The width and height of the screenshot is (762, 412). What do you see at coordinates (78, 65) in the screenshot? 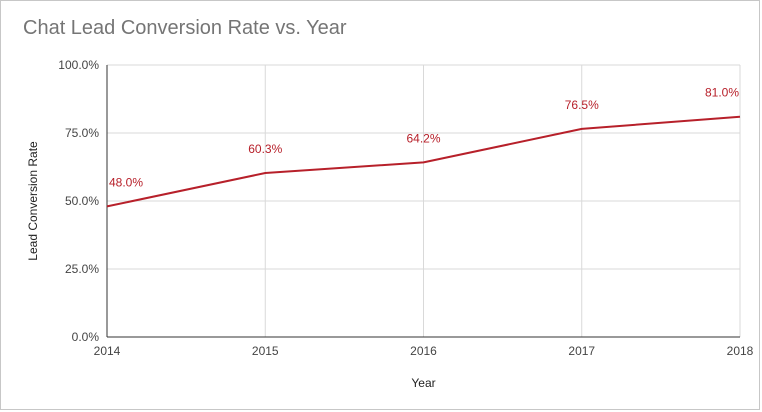
I see `y-tick-label: 100.0%` at bounding box center [78, 65].